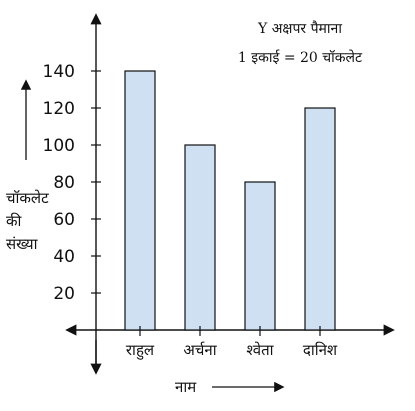  Describe the element at coordinates (14, 221) in the screenshot. I see `y-axis-title-line-2: की` at that location.